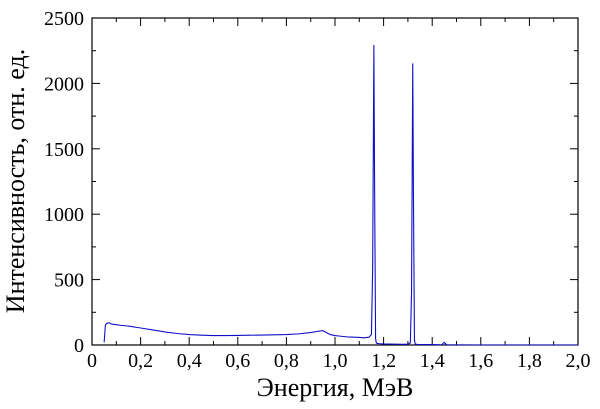  I want to click on x-tick-label: 1,0, so click(335, 361).